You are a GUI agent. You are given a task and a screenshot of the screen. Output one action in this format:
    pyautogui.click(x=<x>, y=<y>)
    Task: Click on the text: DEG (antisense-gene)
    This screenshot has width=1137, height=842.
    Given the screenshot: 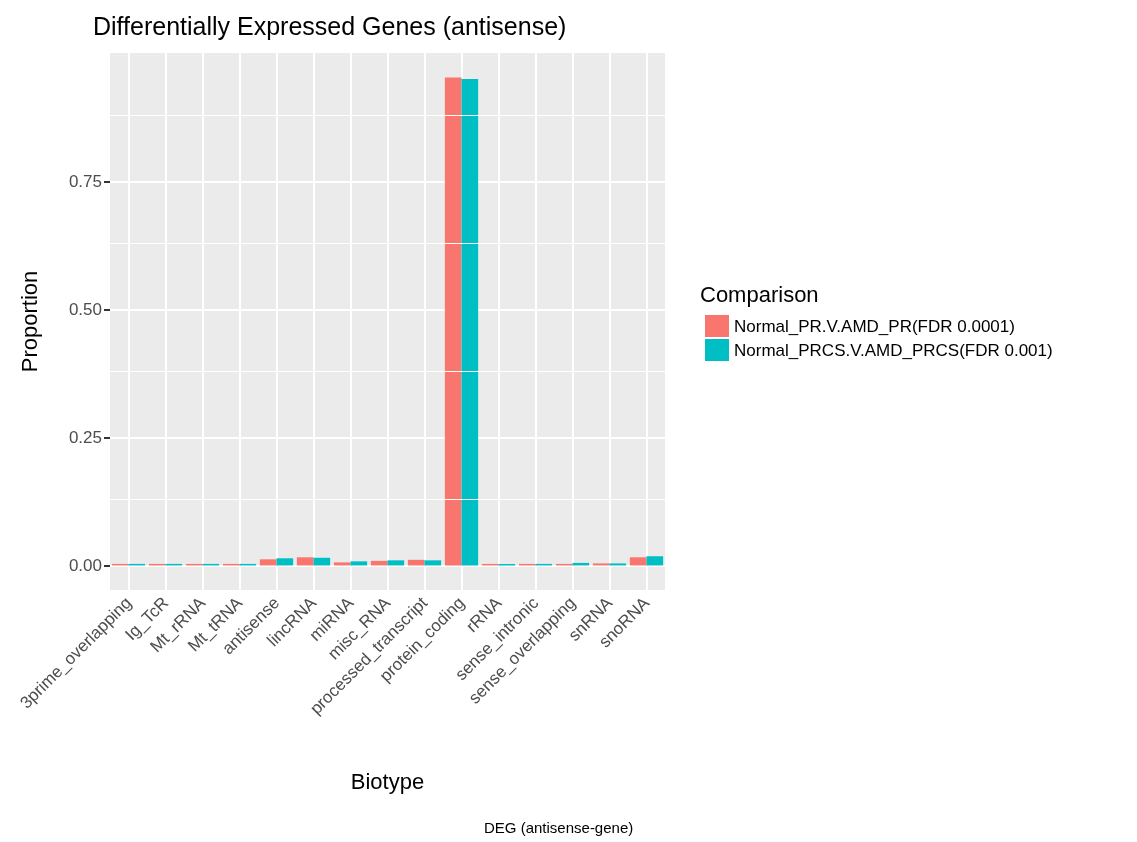 What is the action you would take?
    pyautogui.click(x=559, y=827)
    